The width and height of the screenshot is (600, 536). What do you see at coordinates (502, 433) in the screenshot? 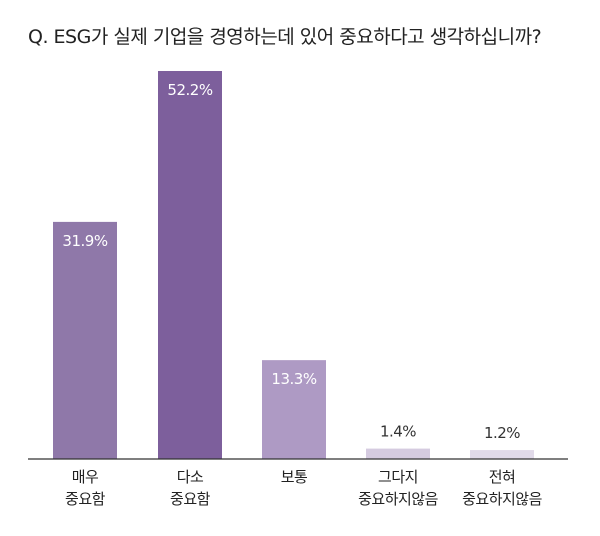
I see `value-label-4: 1.2%` at bounding box center [502, 433].